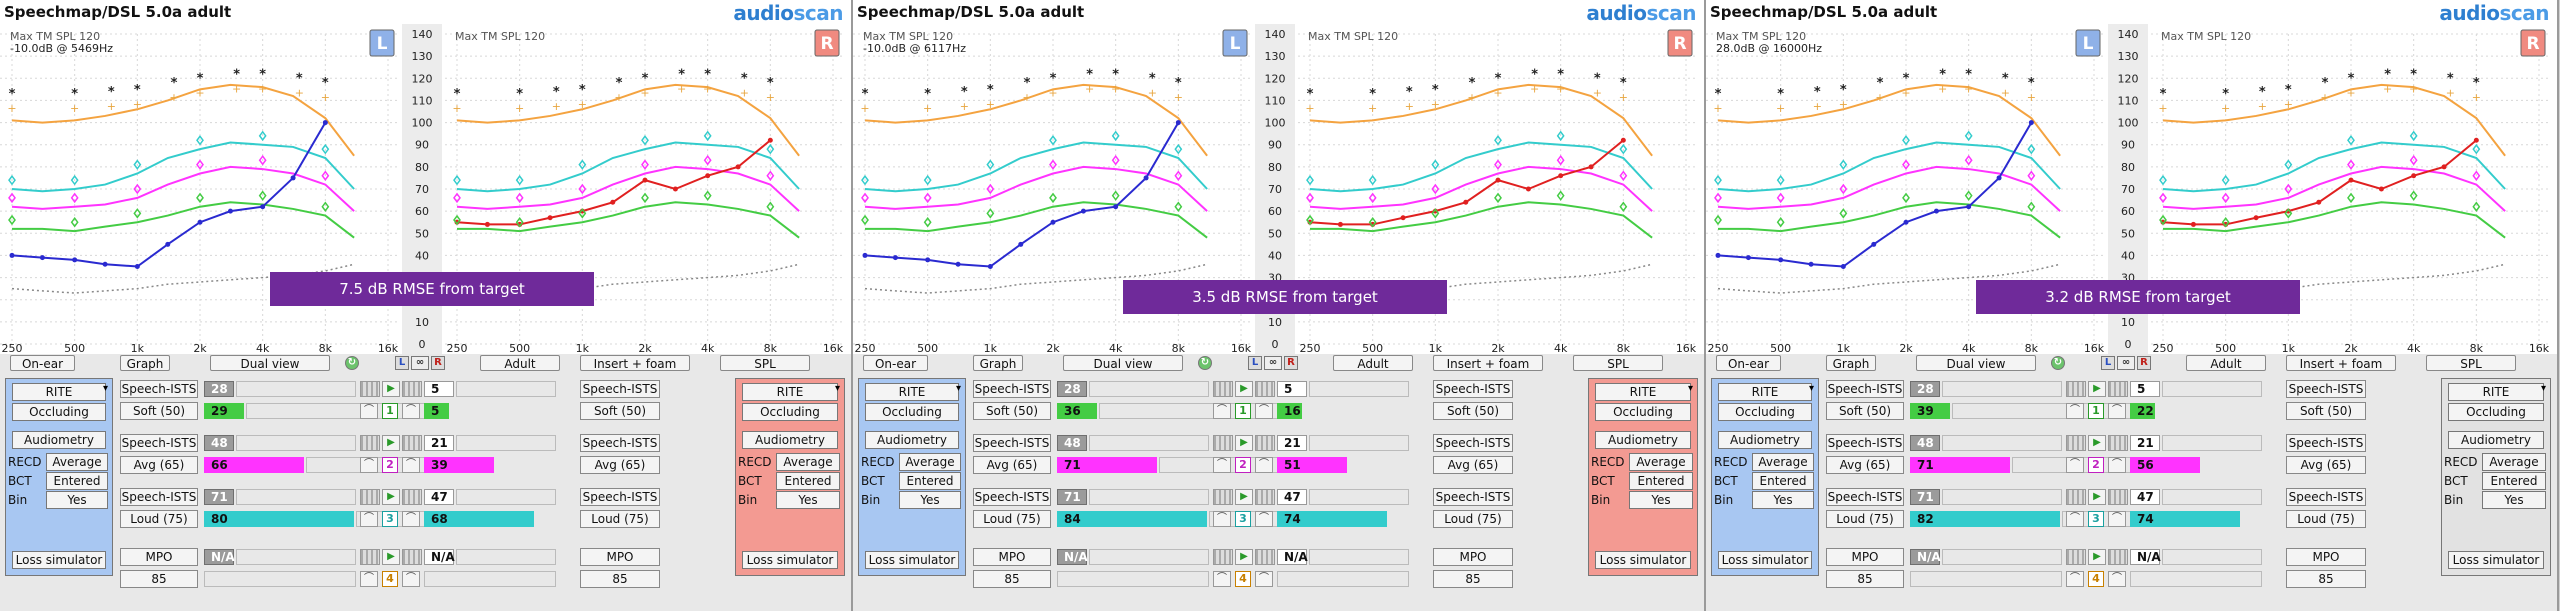  Describe the element at coordinates (1865, 411) in the screenshot. I see `left-level-label: Soft (50)` at that location.